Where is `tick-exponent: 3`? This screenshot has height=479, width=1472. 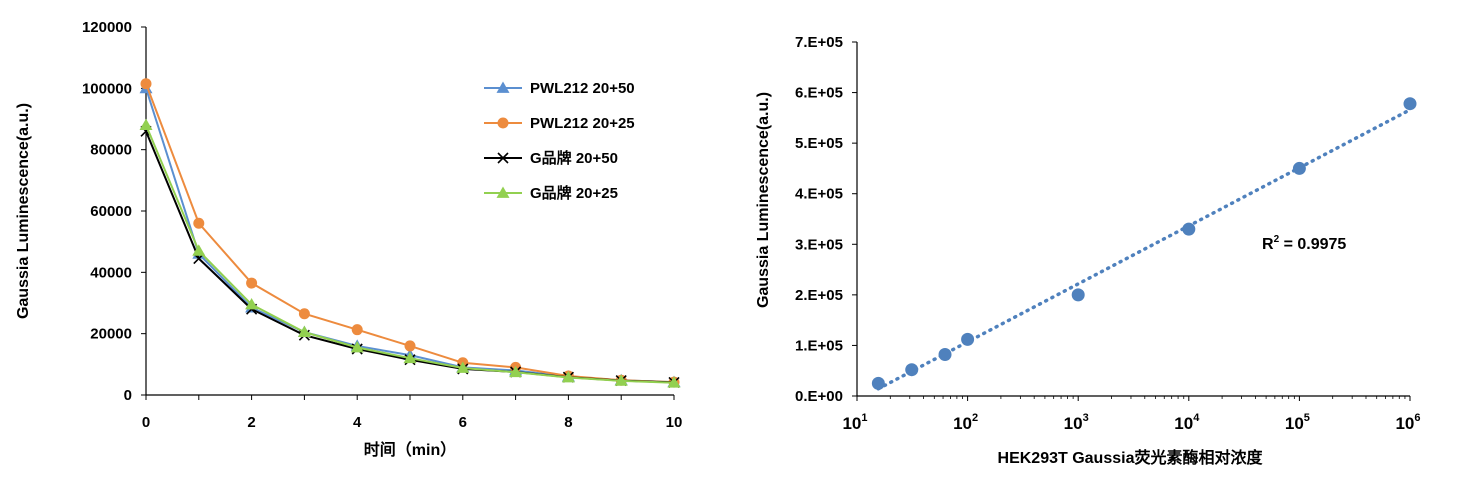
tick-exponent: 3 is located at coordinates (1086, 418).